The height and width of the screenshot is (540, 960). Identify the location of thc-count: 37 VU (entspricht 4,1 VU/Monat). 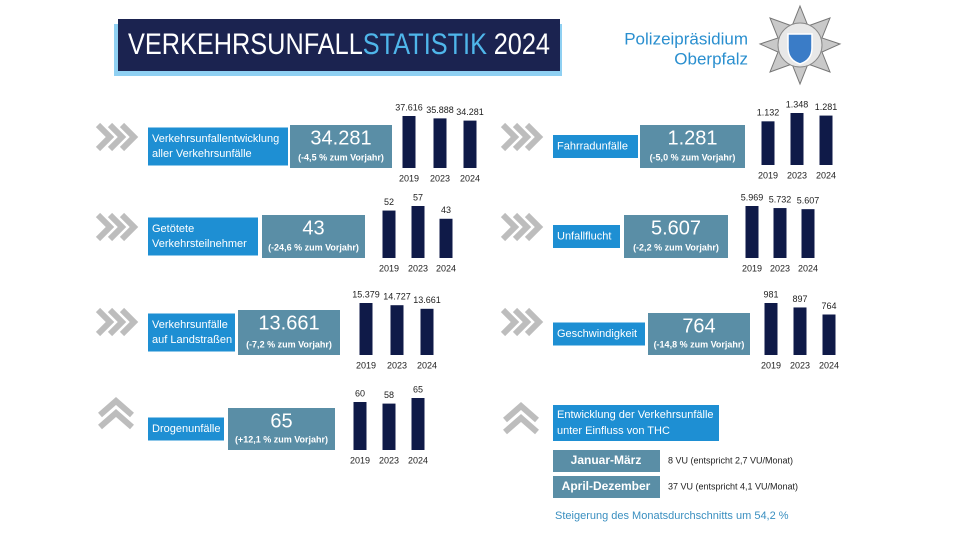
(733, 486).